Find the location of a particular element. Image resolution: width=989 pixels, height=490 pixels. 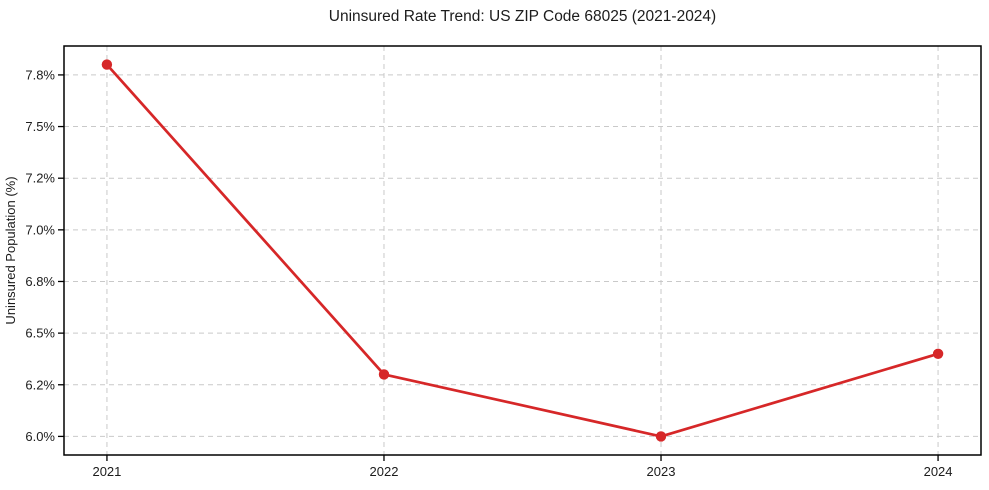

data-point-2023 is located at coordinates (661, 436).